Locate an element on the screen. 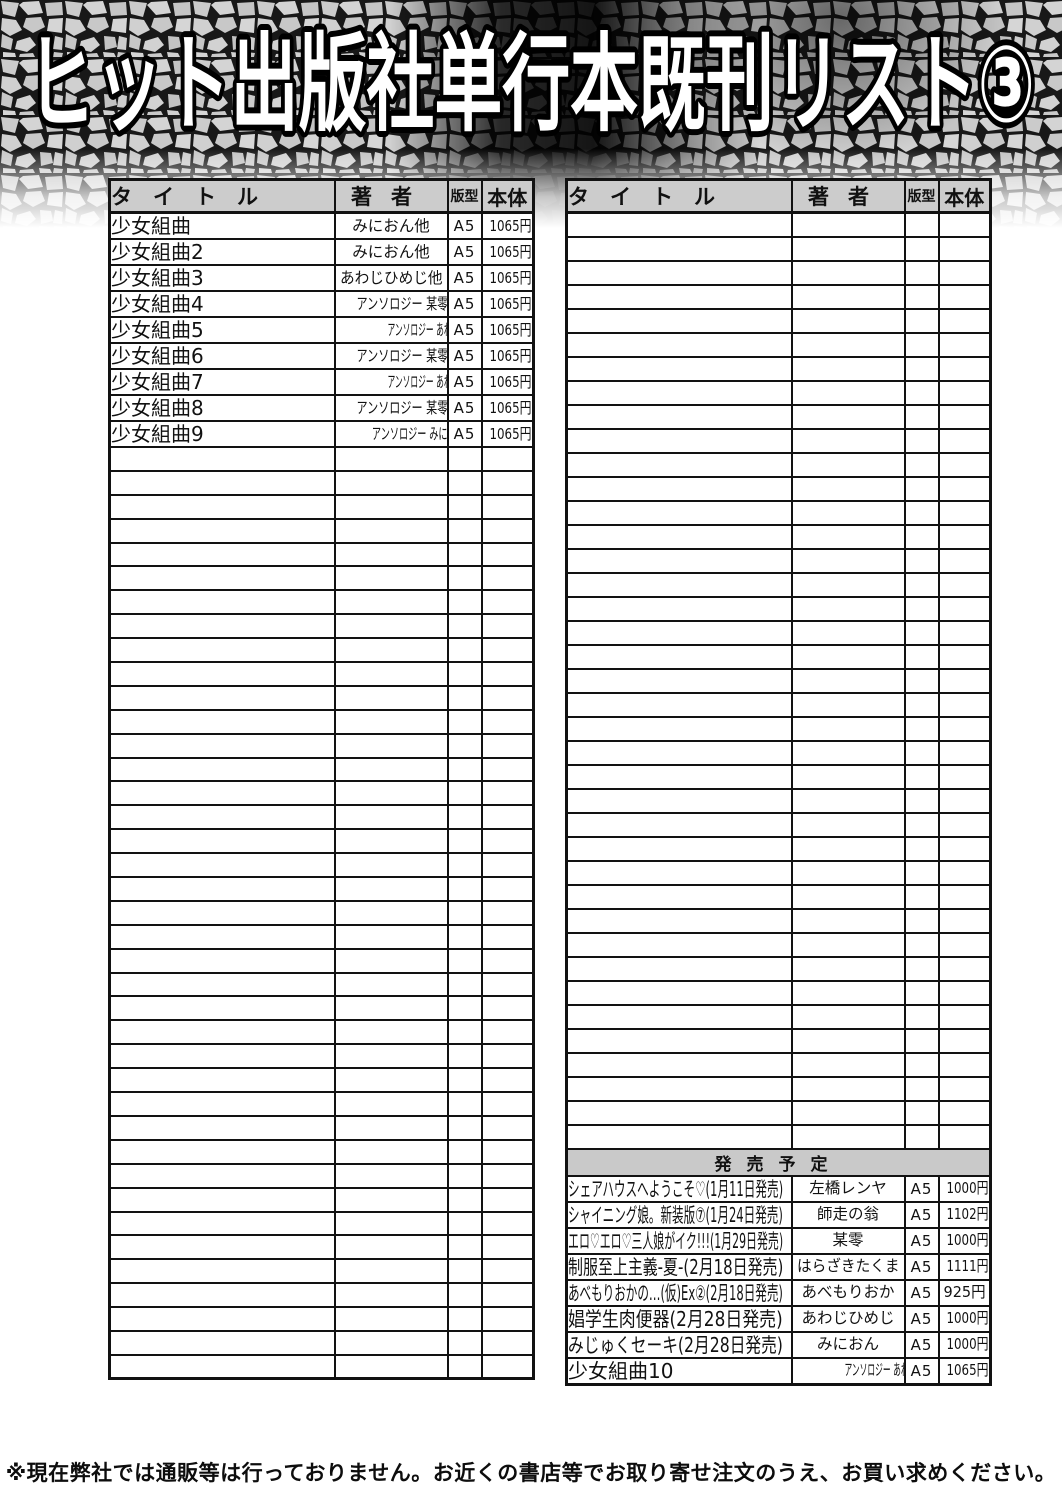 This screenshot has width=1062, height=1500. author-cell: アンソロジー あわじひめじ他 is located at coordinates (848, 1370).